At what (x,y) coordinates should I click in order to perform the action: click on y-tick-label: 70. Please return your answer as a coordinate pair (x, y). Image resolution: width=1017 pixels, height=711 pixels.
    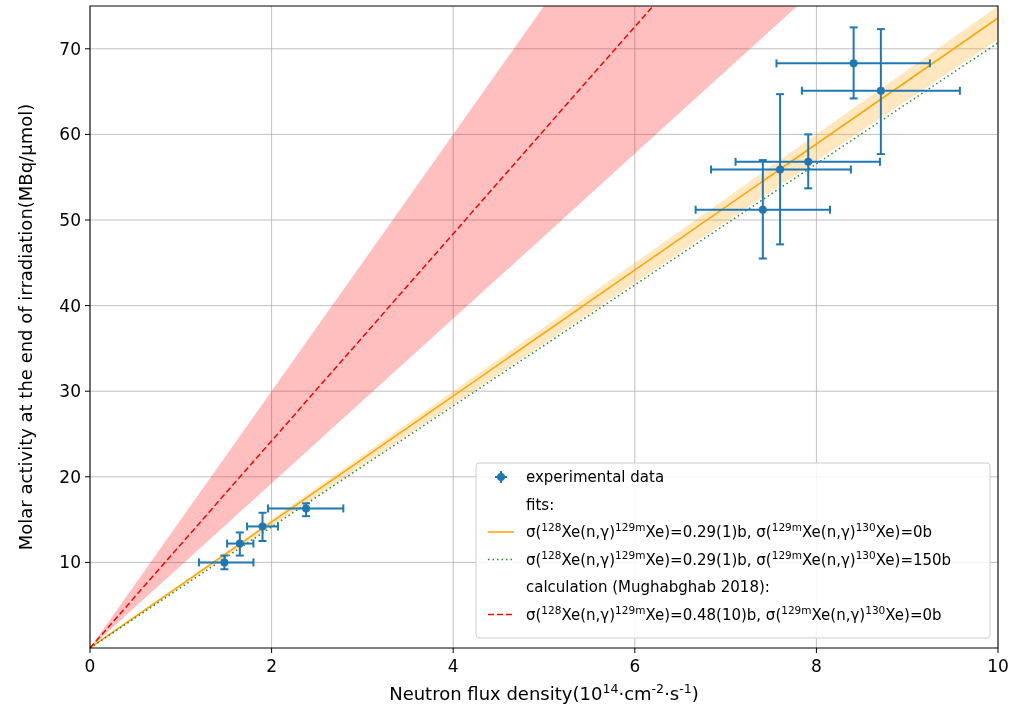
    Looking at the image, I should click on (70, 48).